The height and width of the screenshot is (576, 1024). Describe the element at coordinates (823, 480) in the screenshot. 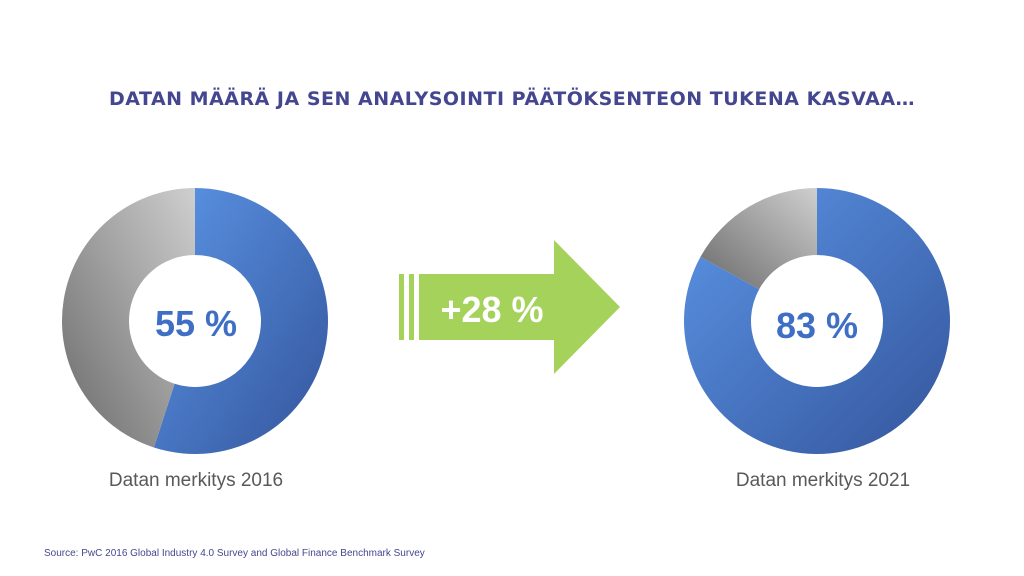

I see `donut-caption-2021: Datan merkitys 2021` at that location.